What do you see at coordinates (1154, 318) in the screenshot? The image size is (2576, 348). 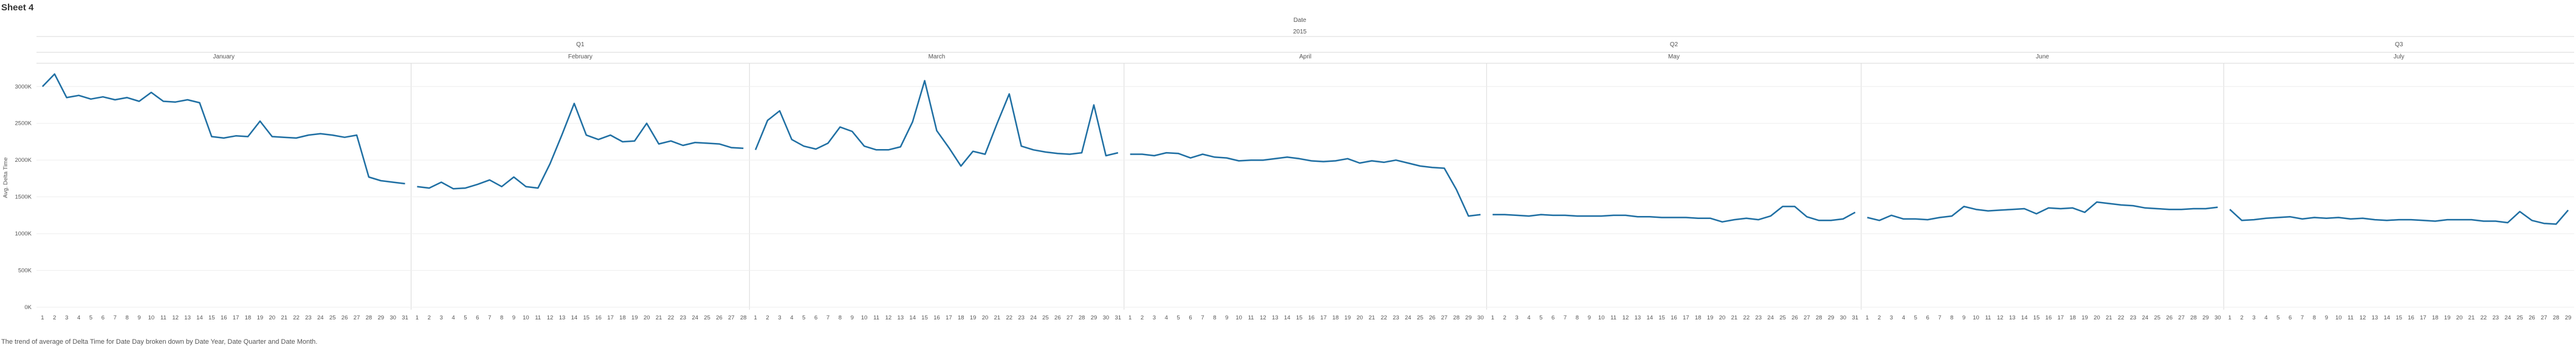 I see `x-tick-label: 3` at bounding box center [1154, 318].